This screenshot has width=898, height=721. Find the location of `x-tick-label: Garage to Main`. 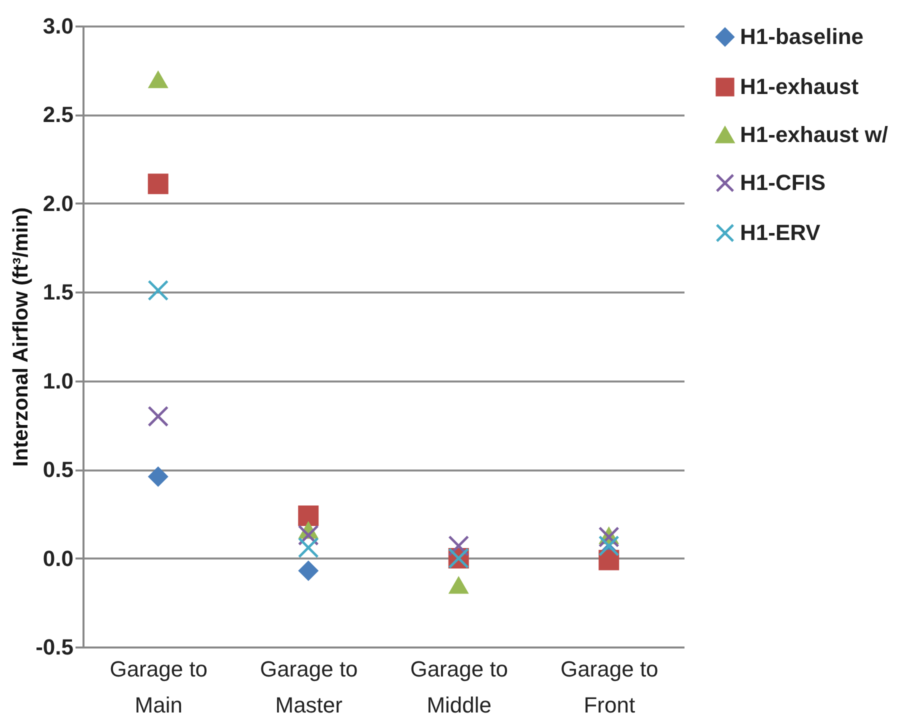

x-tick-label: Garage to Main is located at coordinates (159, 687).